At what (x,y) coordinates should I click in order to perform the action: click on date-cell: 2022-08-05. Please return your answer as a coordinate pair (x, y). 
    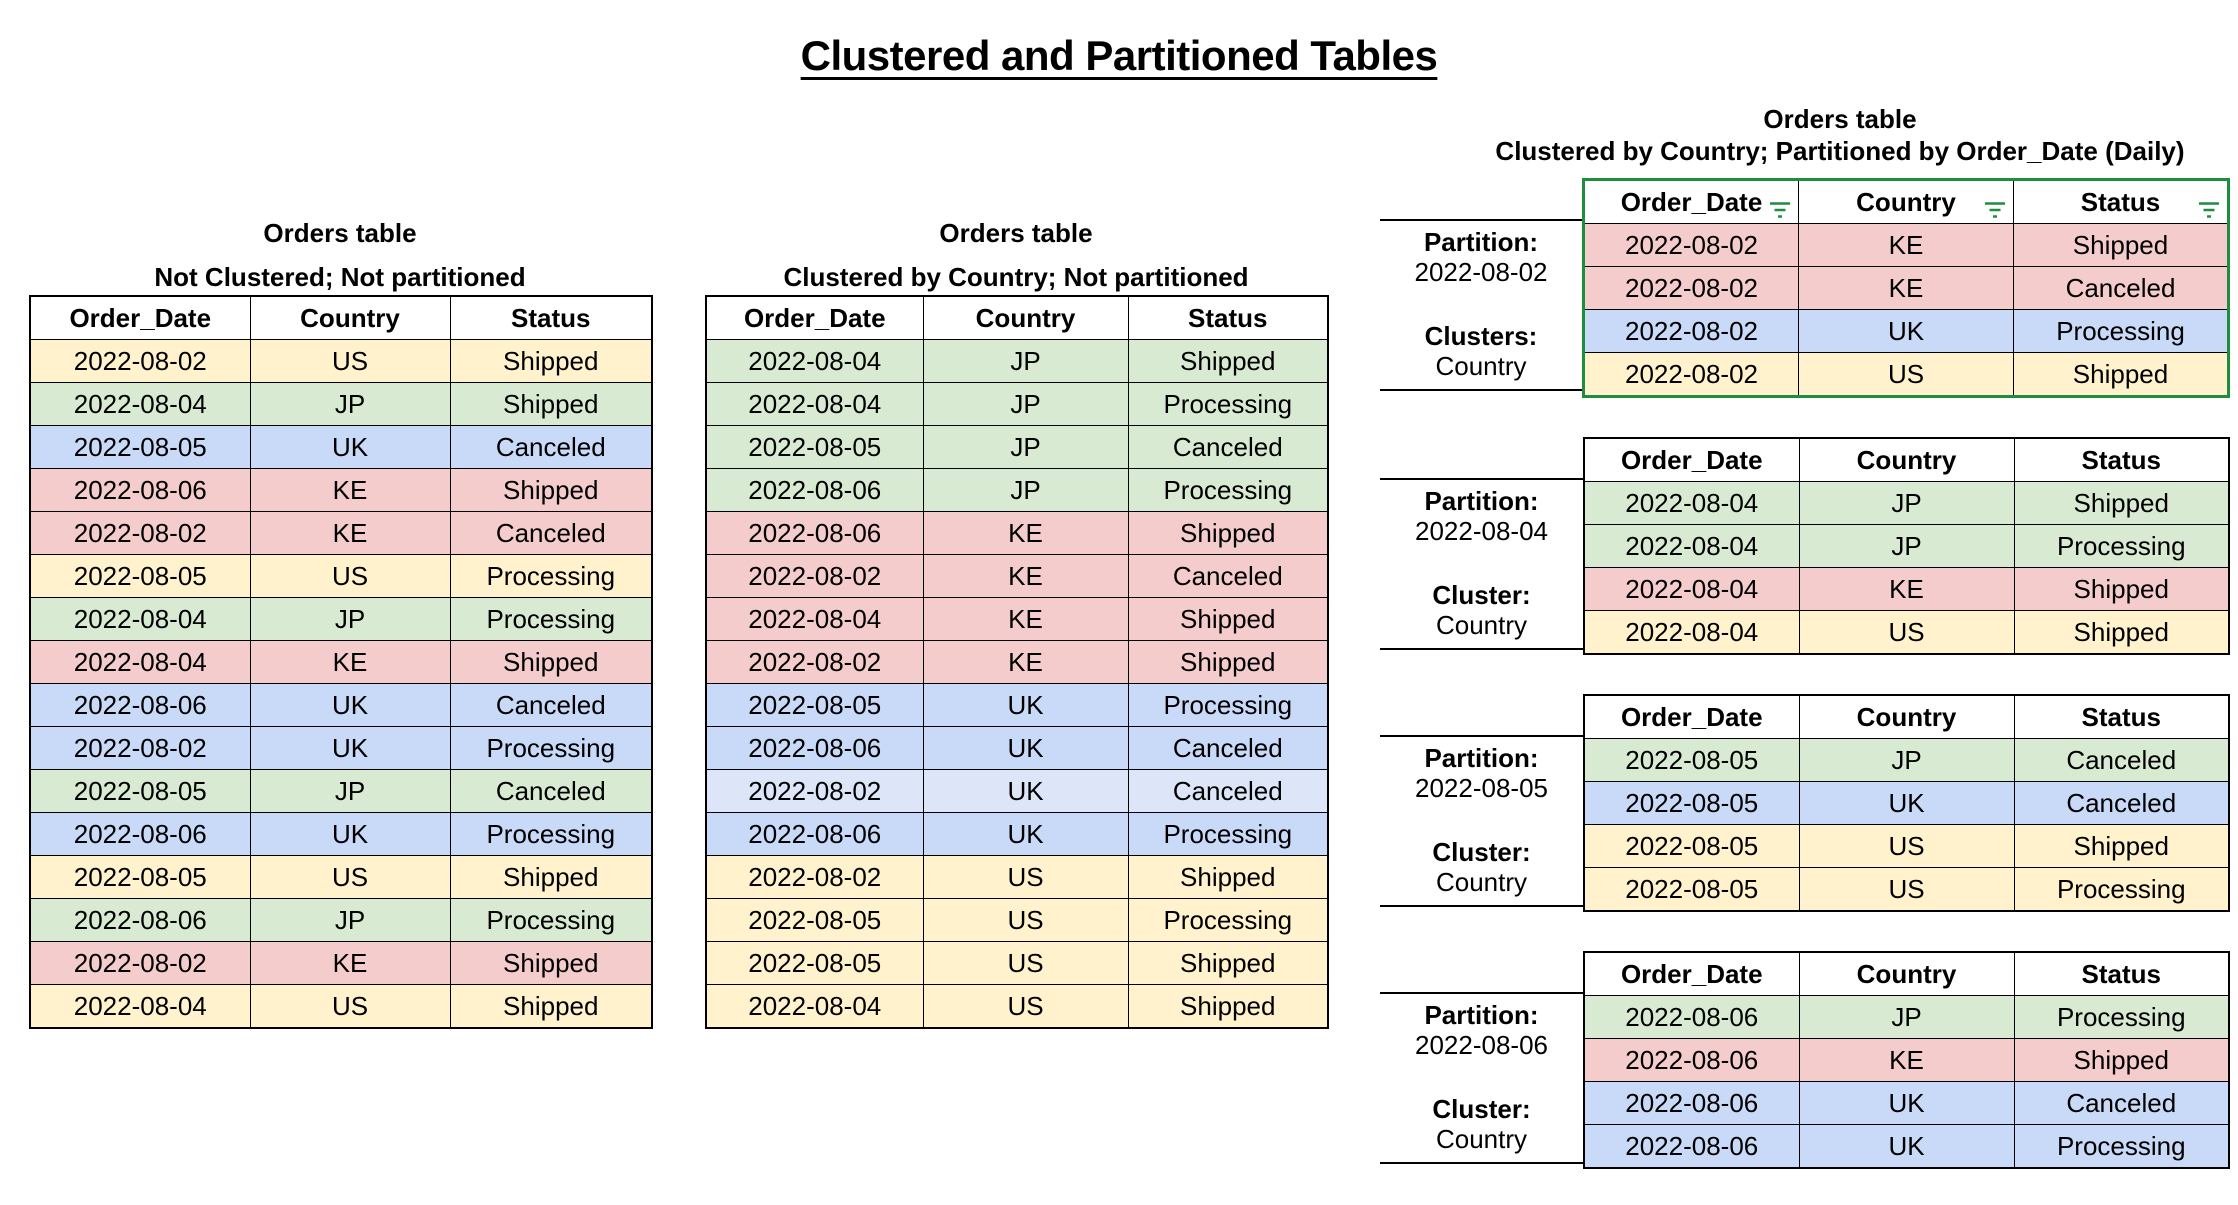
    Looking at the image, I should click on (814, 963).